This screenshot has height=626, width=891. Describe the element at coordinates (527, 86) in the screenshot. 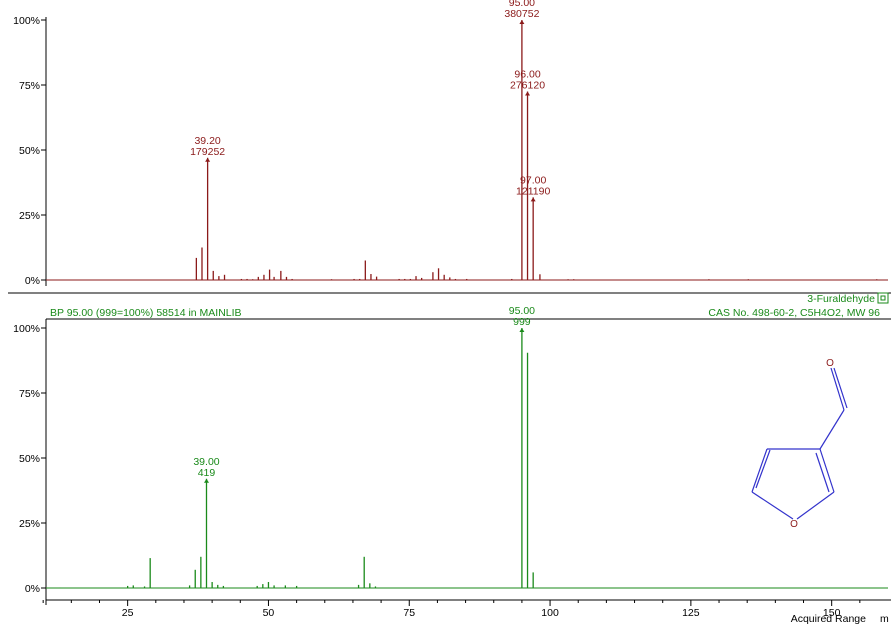

I see `peak-abundance-label: 276120` at that location.